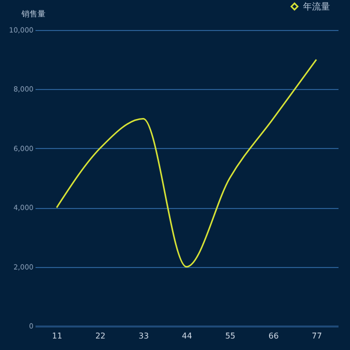 This screenshot has width=350, height=350. What do you see at coordinates (33, 14) in the screenshot?
I see `y-axis-title: 销售量` at bounding box center [33, 14].